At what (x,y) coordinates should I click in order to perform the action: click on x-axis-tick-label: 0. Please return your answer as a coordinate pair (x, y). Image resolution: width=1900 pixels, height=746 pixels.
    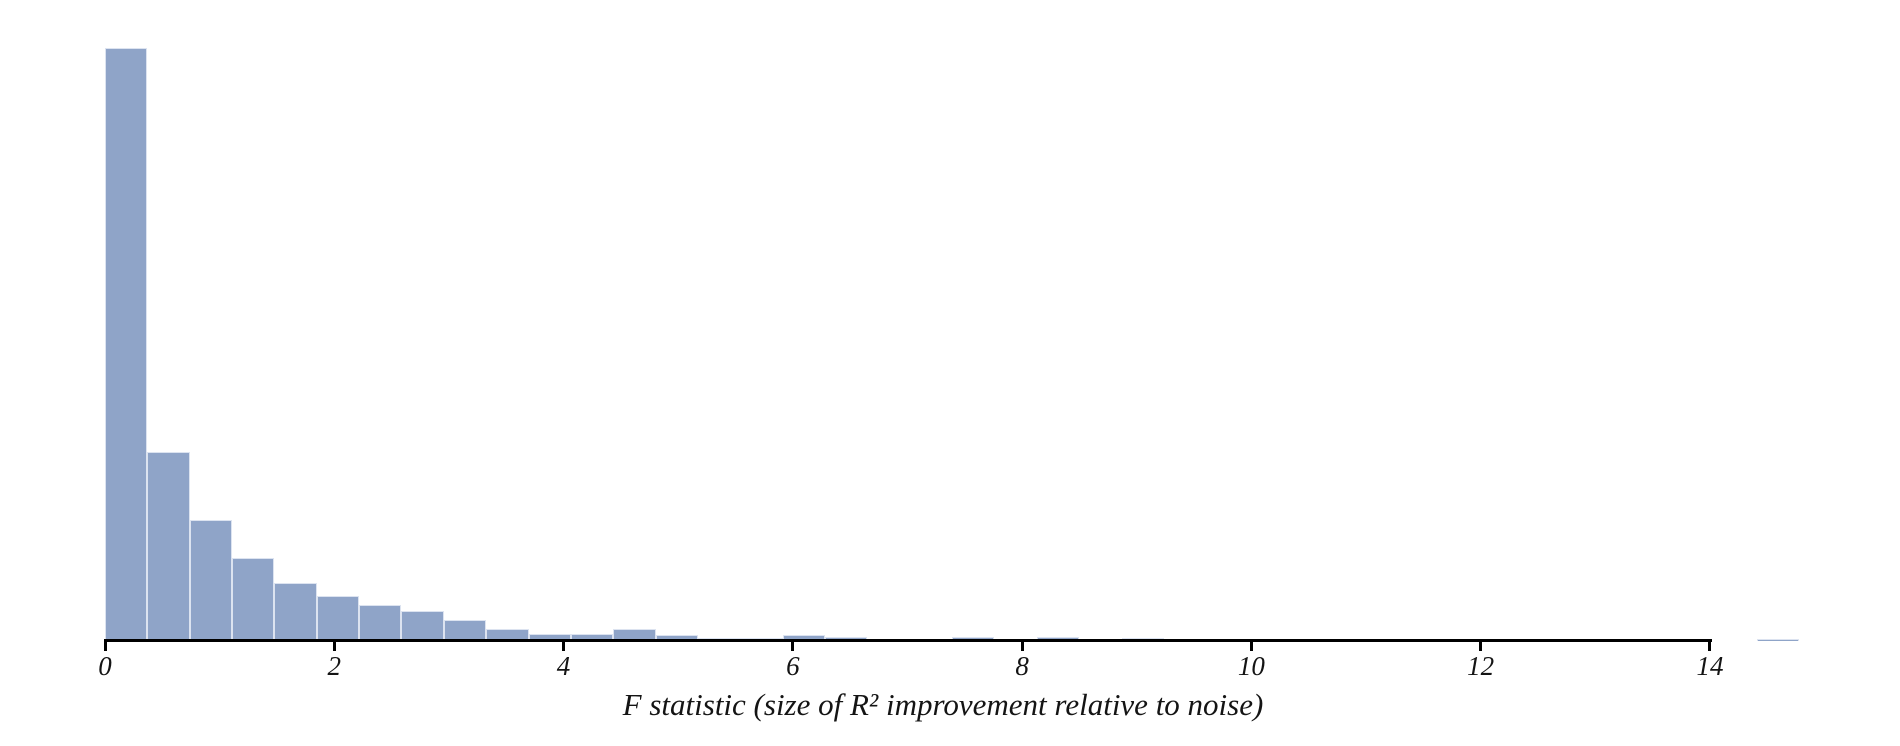
    Looking at the image, I should click on (105, 666).